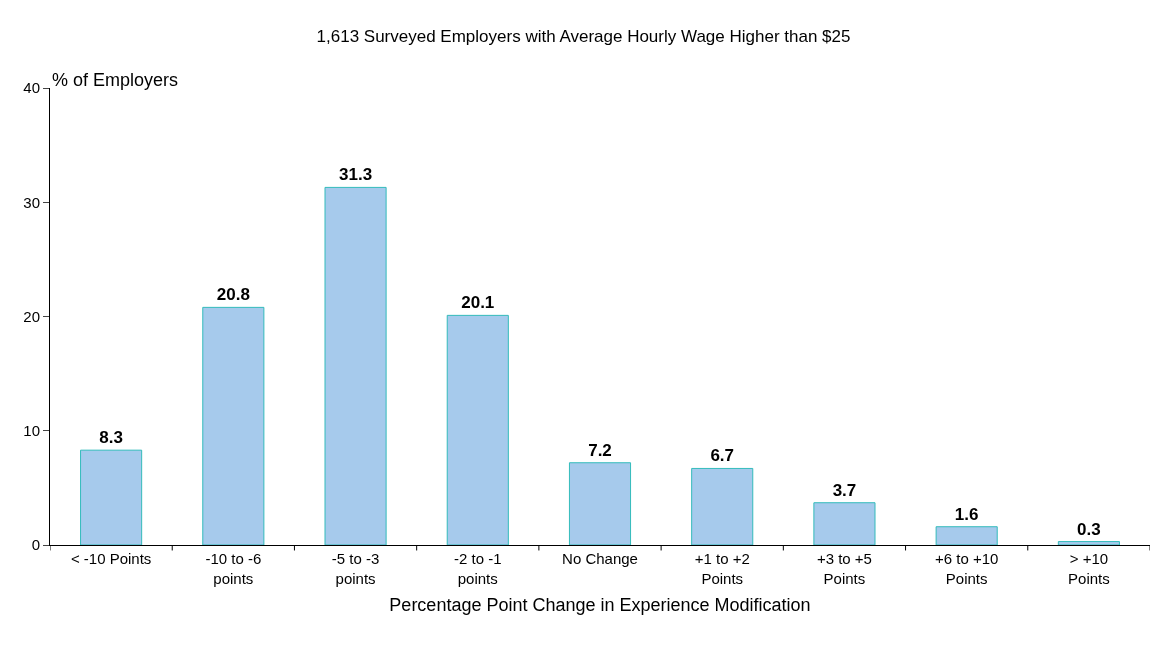 The width and height of the screenshot is (1167, 663). I want to click on y-tick-label: 0, so click(35, 545).